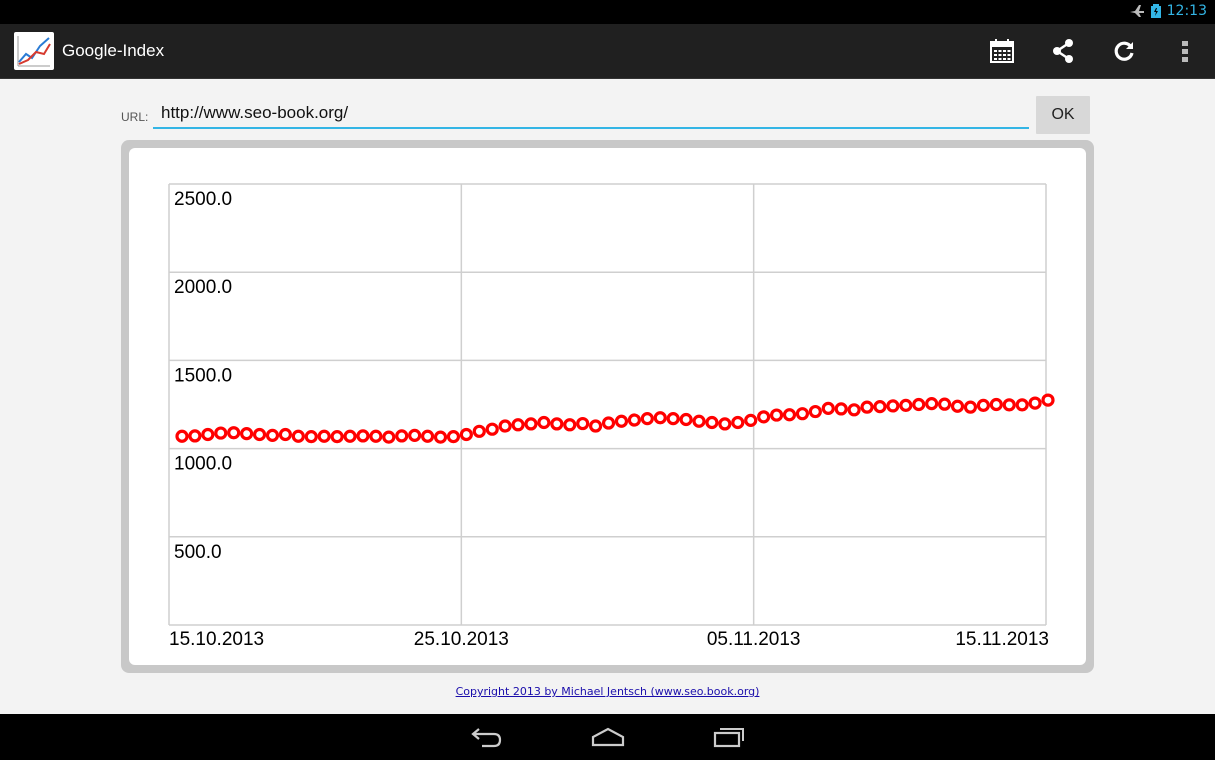  Describe the element at coordinates (203, 199) in the screenshot. I see `y-tick-label: 2500.0` at that location.